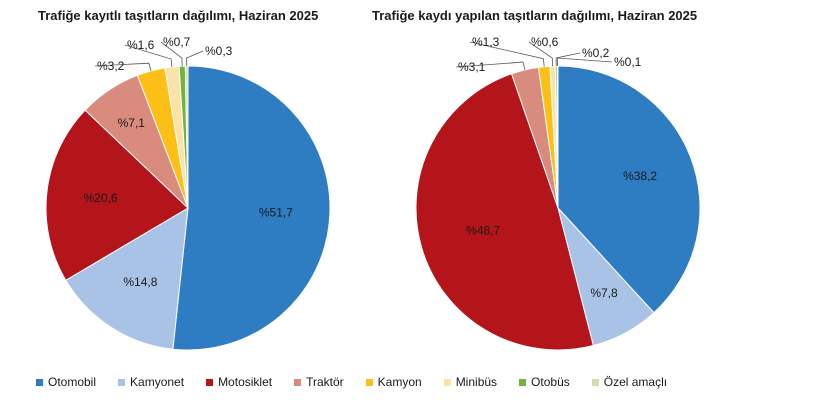  What do you see at coordinates (111, 66) in the screenshot?
I see `slice-label-kamyon: %3,2` at bounding box center [111, 66].